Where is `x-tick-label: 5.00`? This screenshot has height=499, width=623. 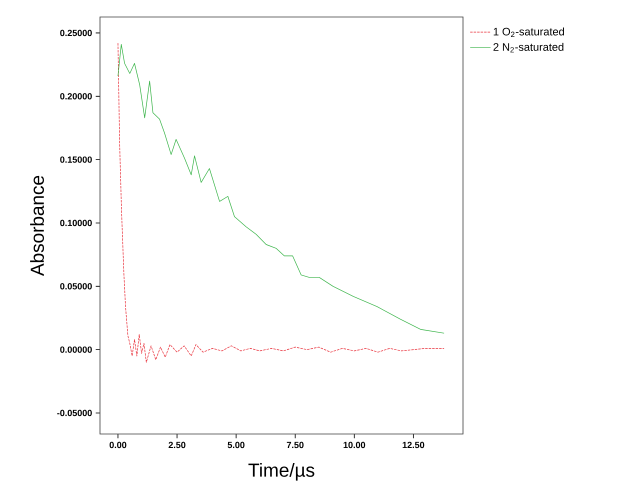
x-tick-label: 5.00 is located at coordinates (236, 445).